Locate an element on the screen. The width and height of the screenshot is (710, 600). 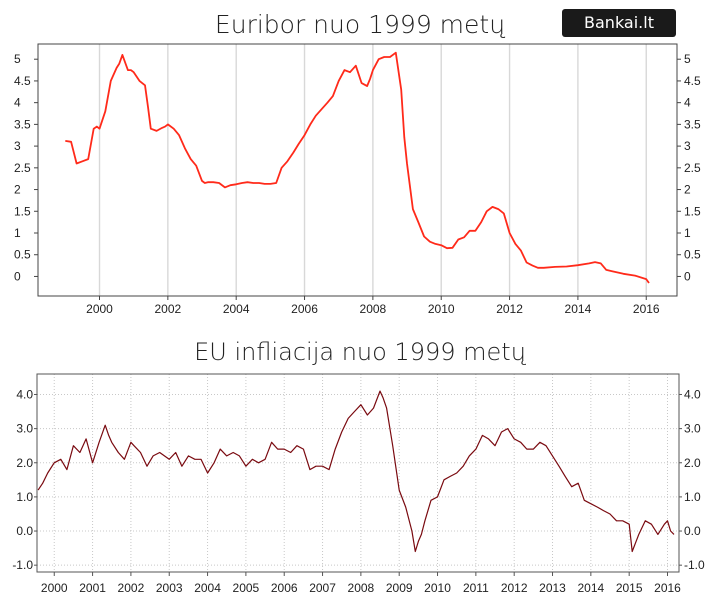
y-tick-label-left: 5 is located at coordinates (17, 59).